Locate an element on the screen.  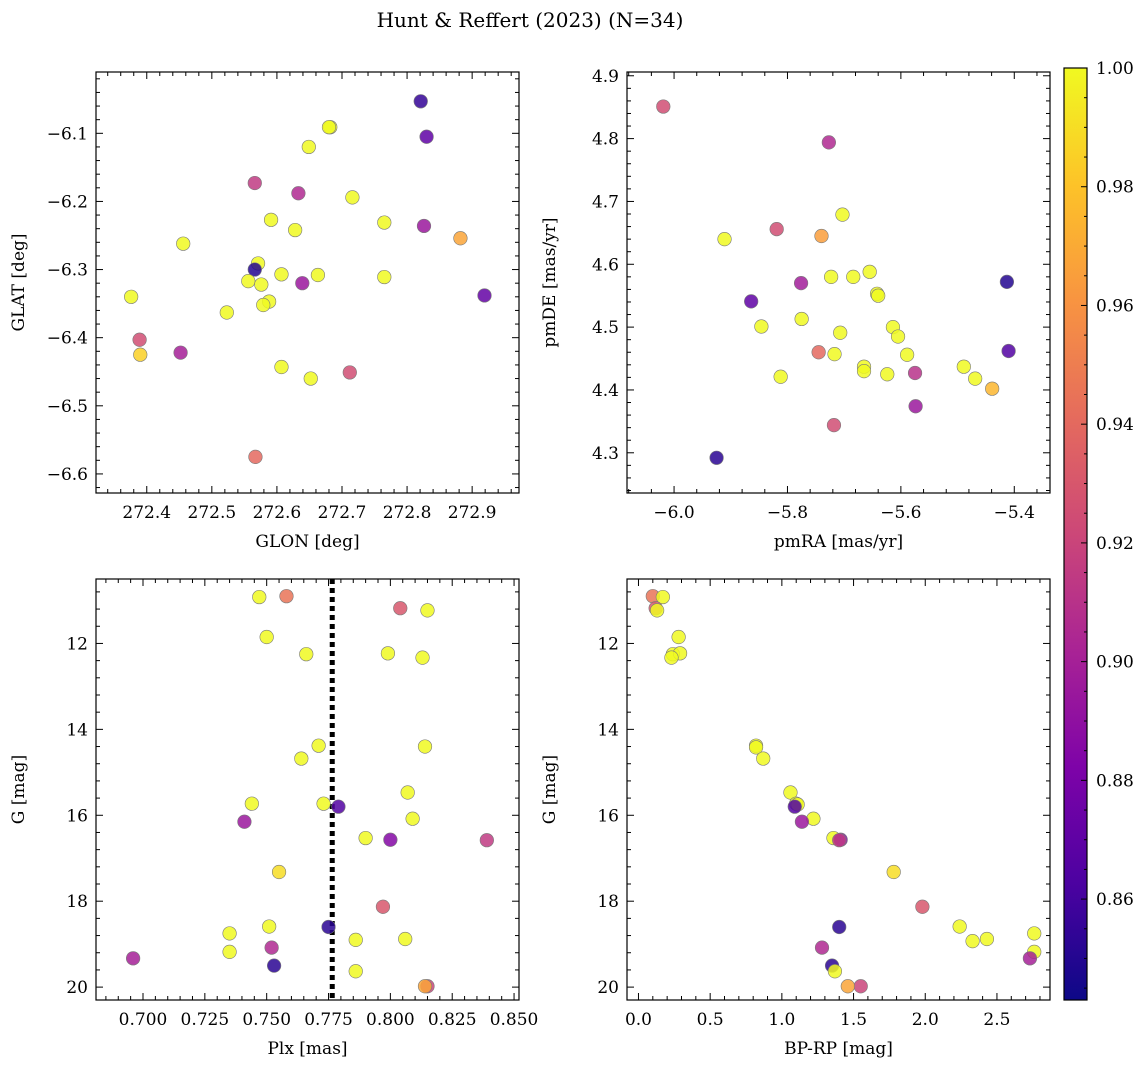
y-tick-label: 4.8 is located at coordinates (605, 140).